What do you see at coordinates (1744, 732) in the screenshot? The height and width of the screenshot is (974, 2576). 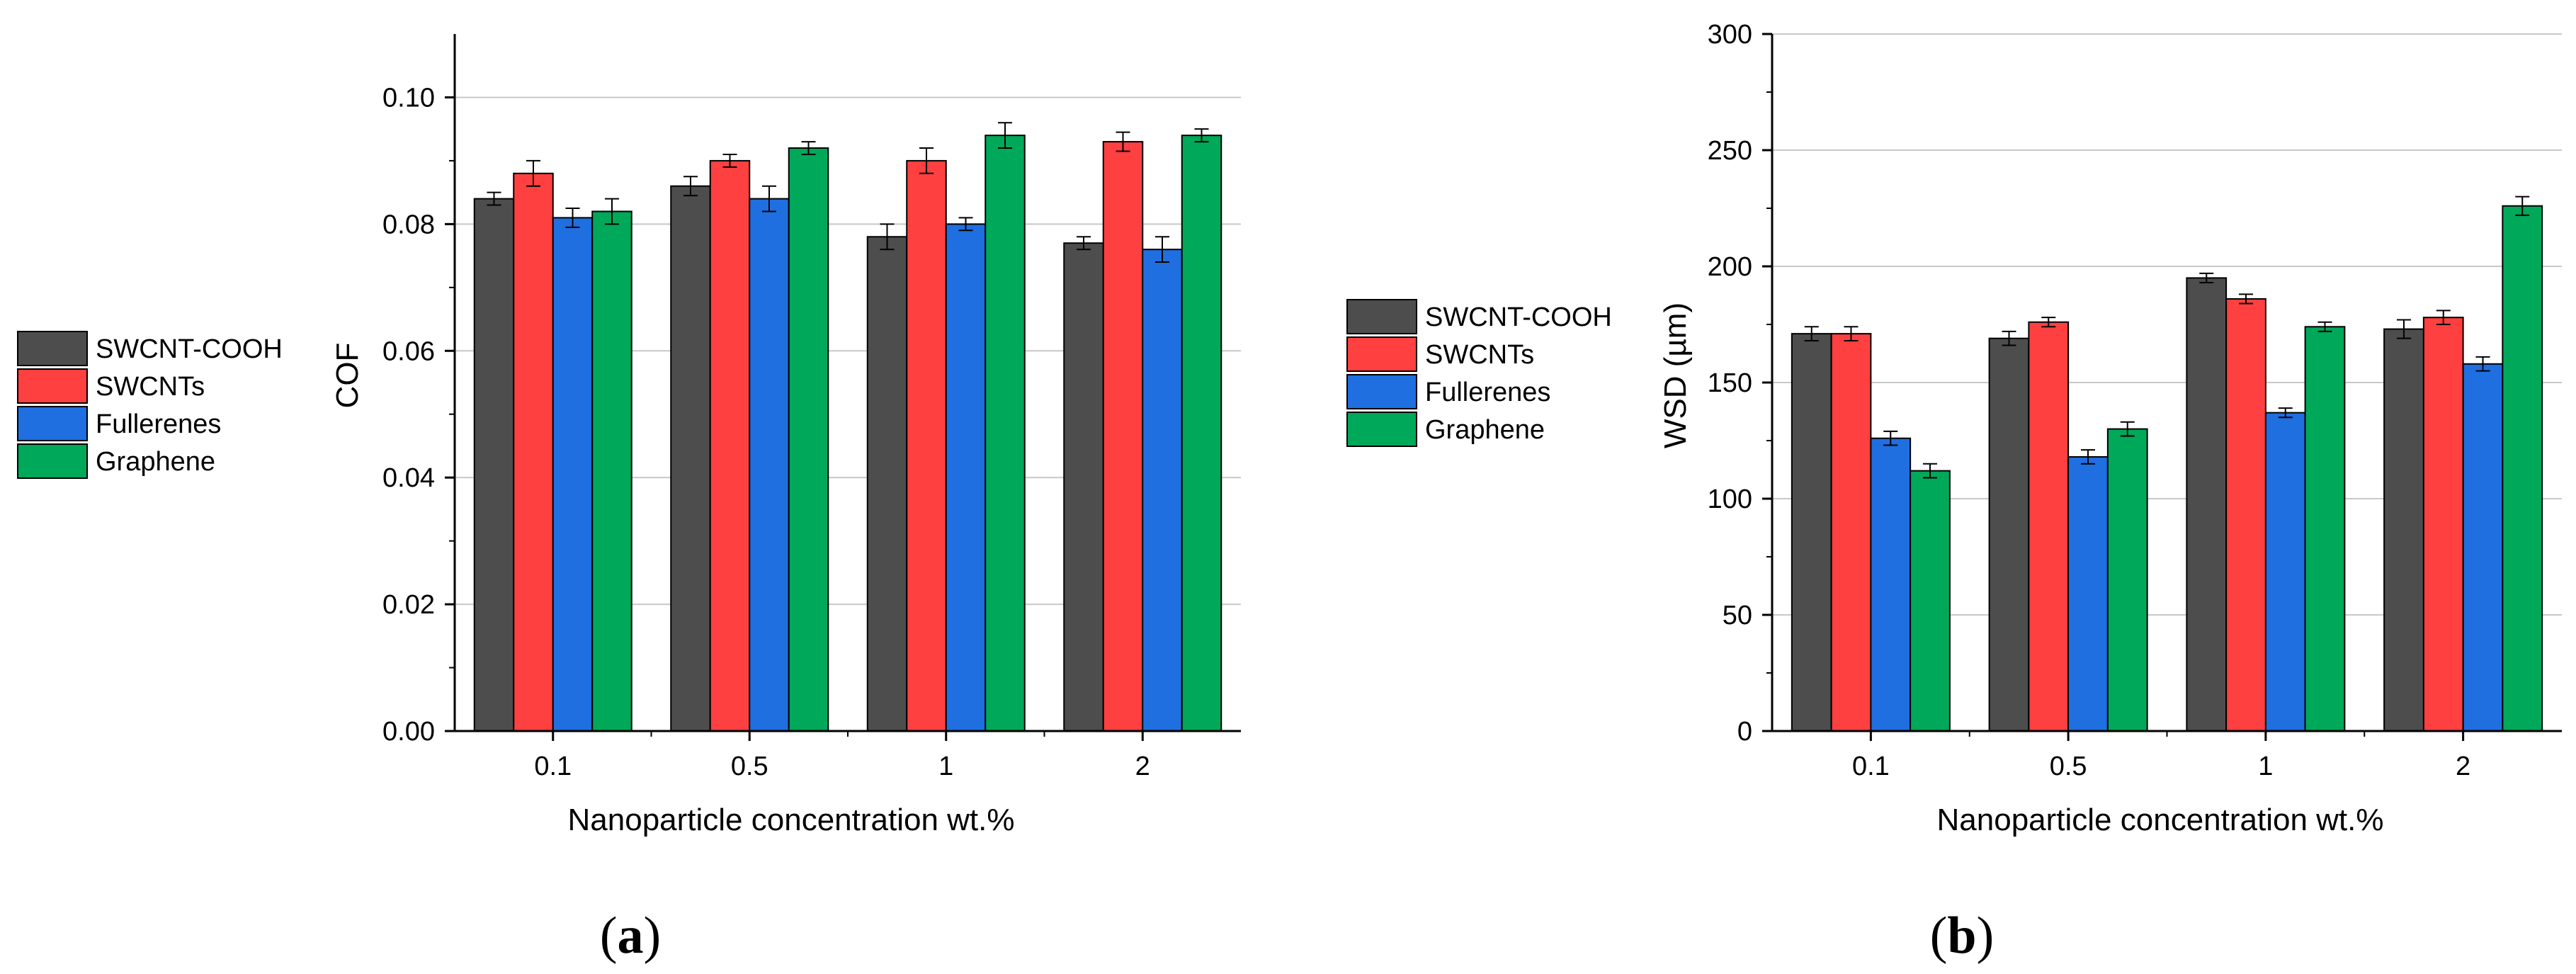 I see `y-tick-label-b-0: 0` at bounding box center [1744, 732].